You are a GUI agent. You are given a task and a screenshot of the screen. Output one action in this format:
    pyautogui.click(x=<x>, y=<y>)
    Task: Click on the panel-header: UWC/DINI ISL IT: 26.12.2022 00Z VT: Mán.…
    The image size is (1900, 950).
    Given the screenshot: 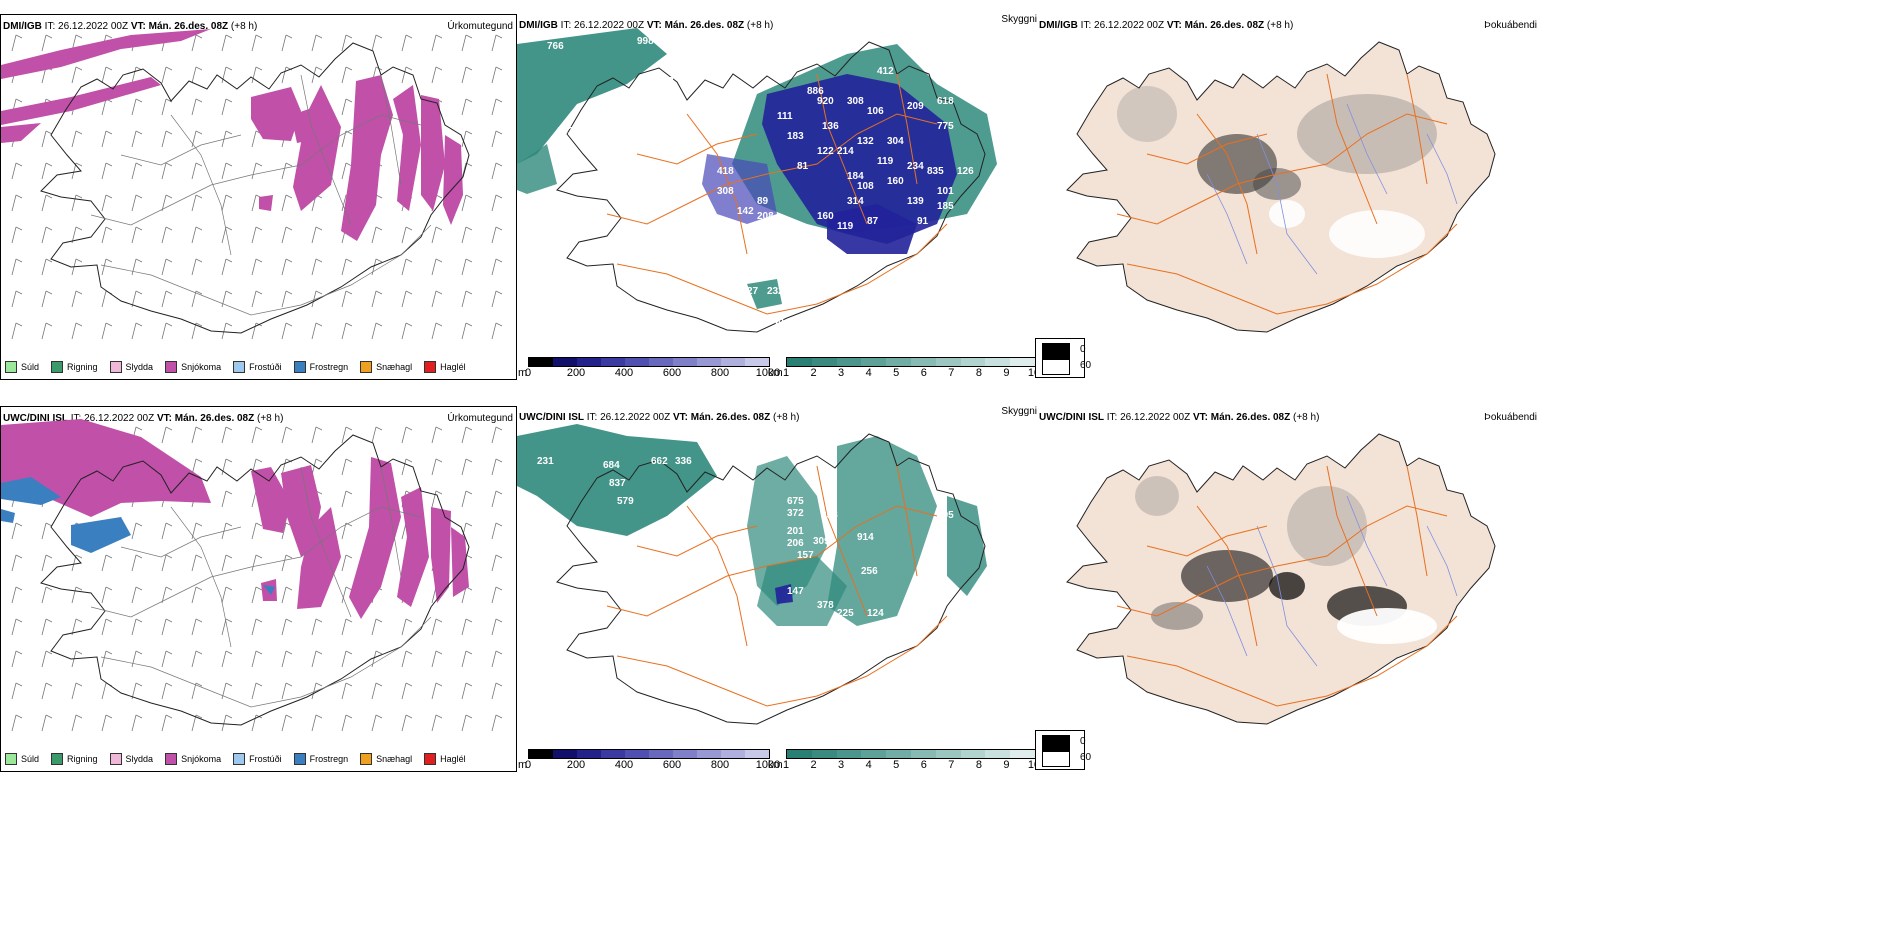 What is the action you would take?
    pyautogui.click(x=143, y=418)
    